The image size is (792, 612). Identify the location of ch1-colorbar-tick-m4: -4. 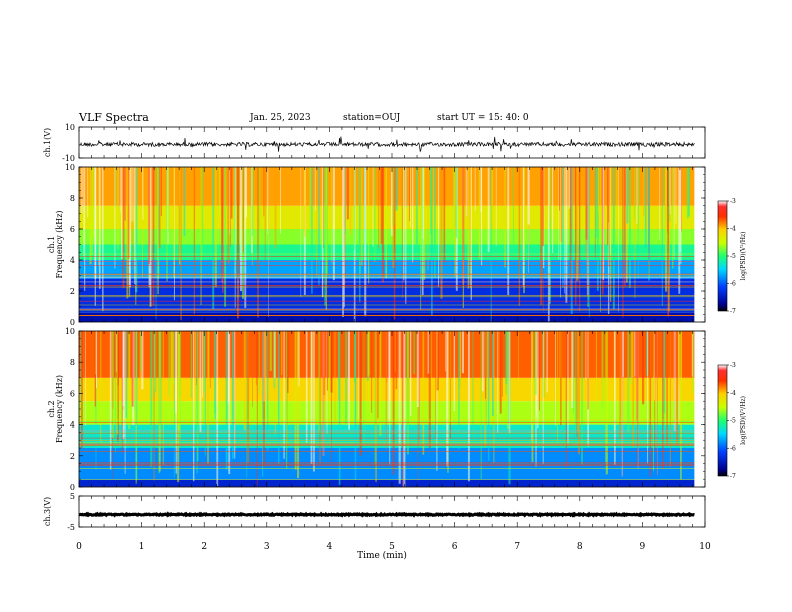
(733, 229).